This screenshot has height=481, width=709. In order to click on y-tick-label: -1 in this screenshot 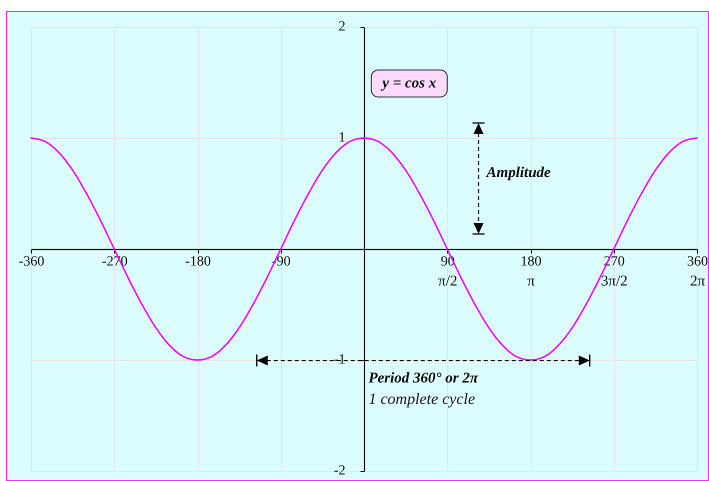, I will do `click(340, 360)`.